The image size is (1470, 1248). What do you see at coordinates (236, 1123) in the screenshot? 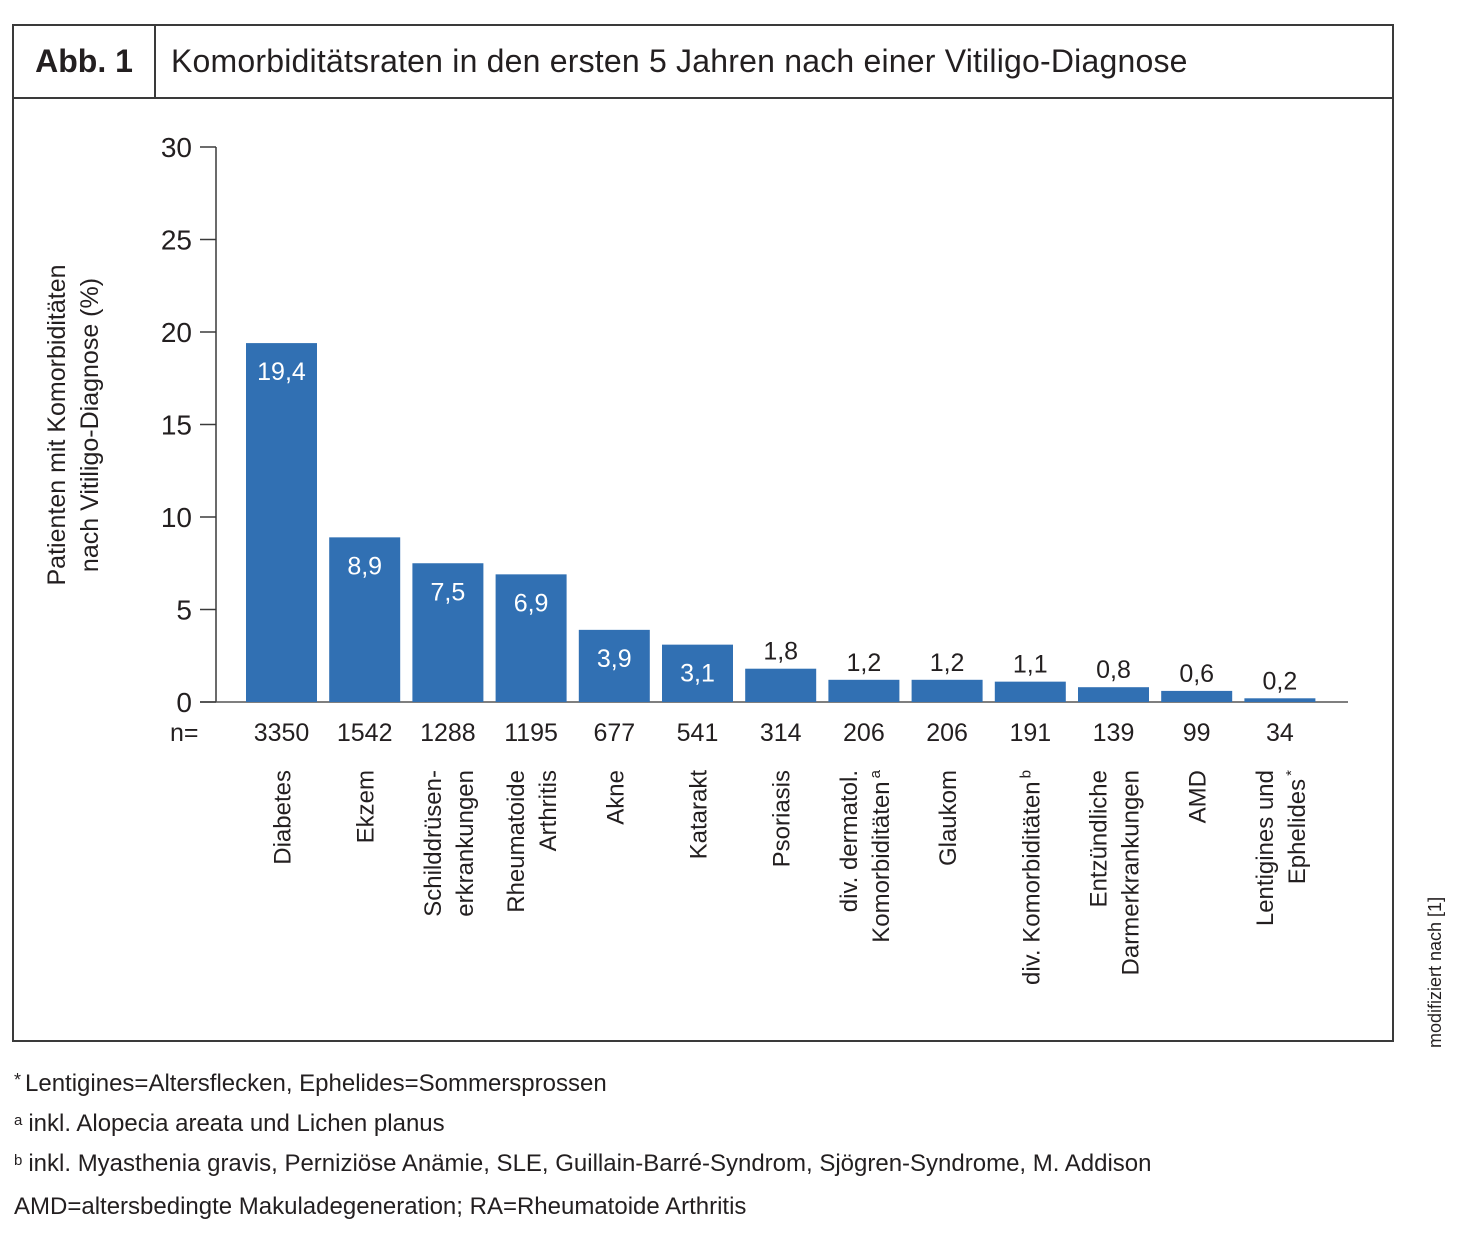
I see `footnote-text: inkl. Alopecia areata und Lichen planus` at bounding box center [236, 1123].